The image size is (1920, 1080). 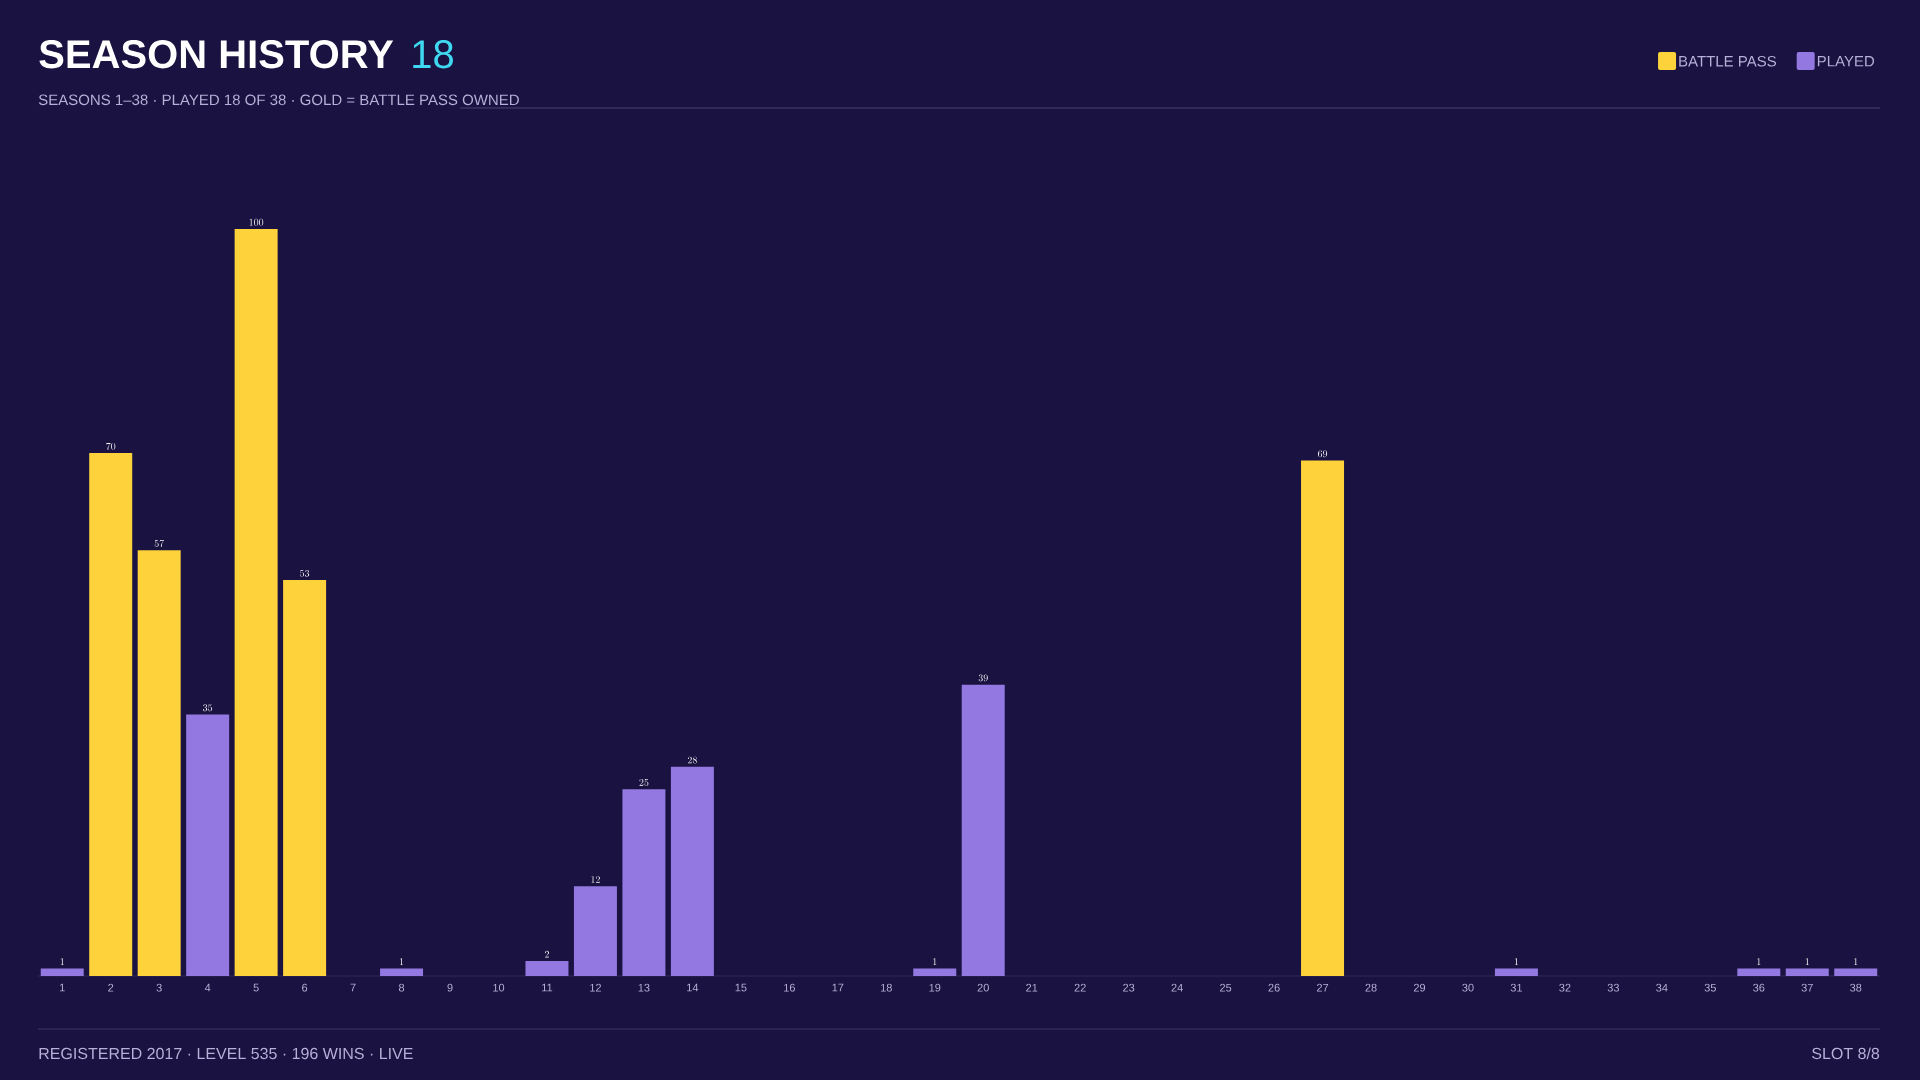 I want to click on data-label: 35, so click(x=208, y=708).